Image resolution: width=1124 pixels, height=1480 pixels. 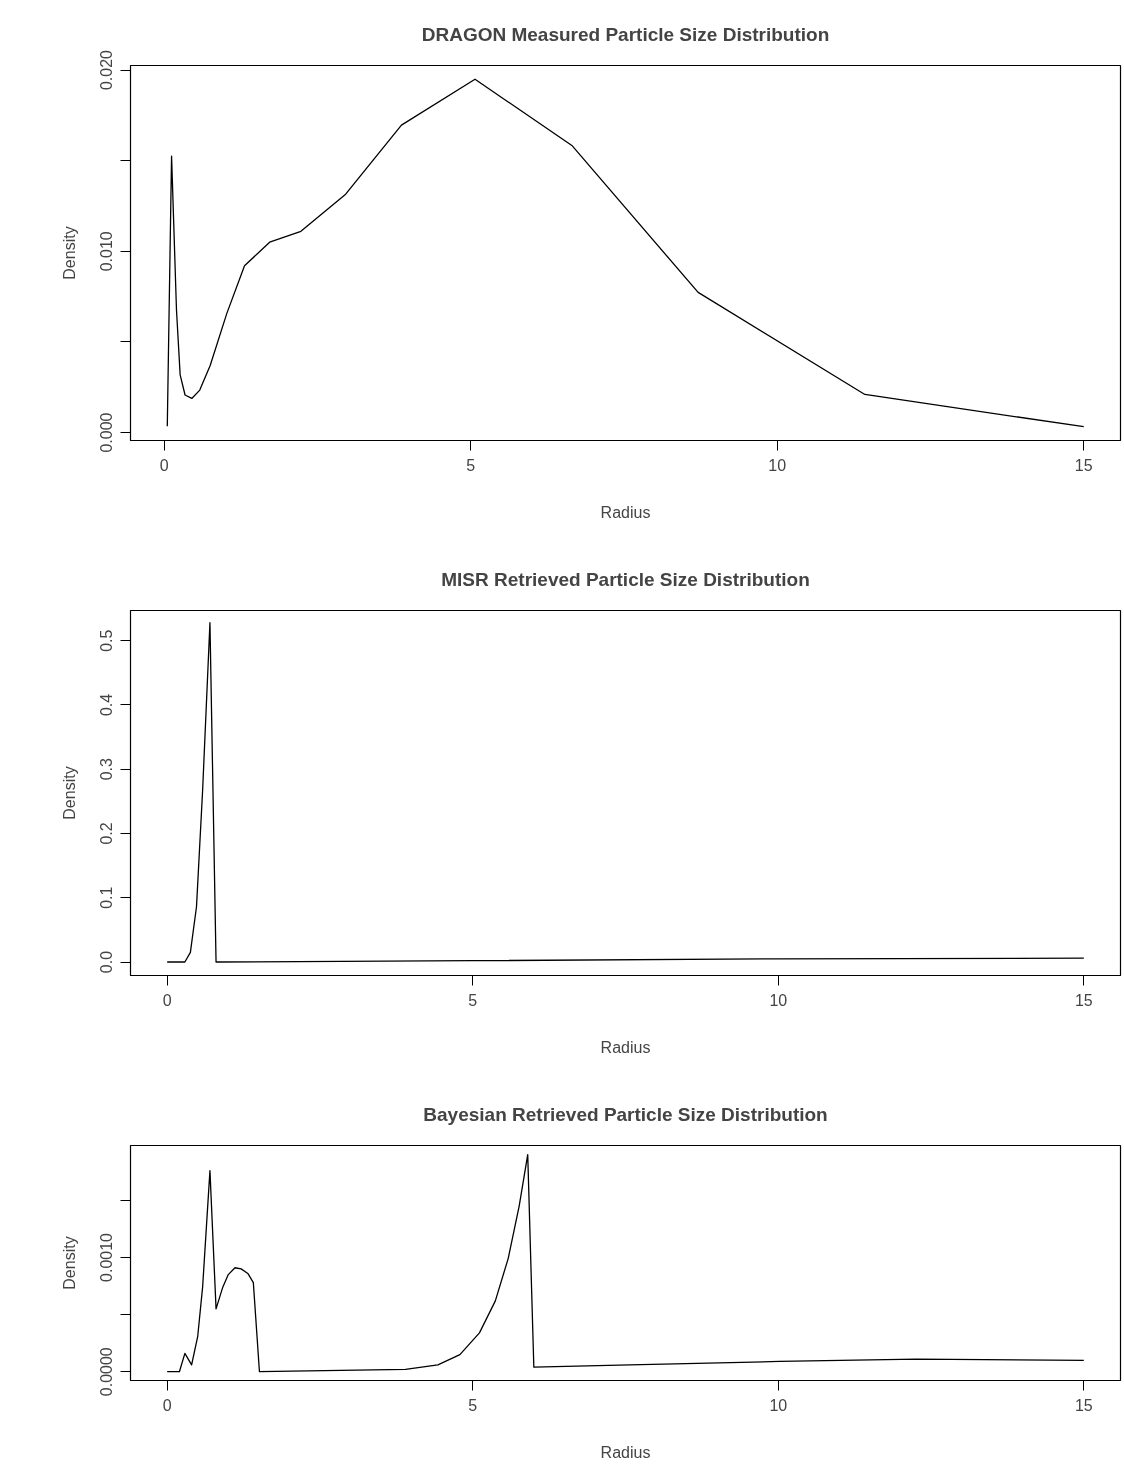 What do you see at coordinates (107, 1372) in the screenshot?
I see `y-tick-label: 0.0000` at bounding box center [107, 1372].